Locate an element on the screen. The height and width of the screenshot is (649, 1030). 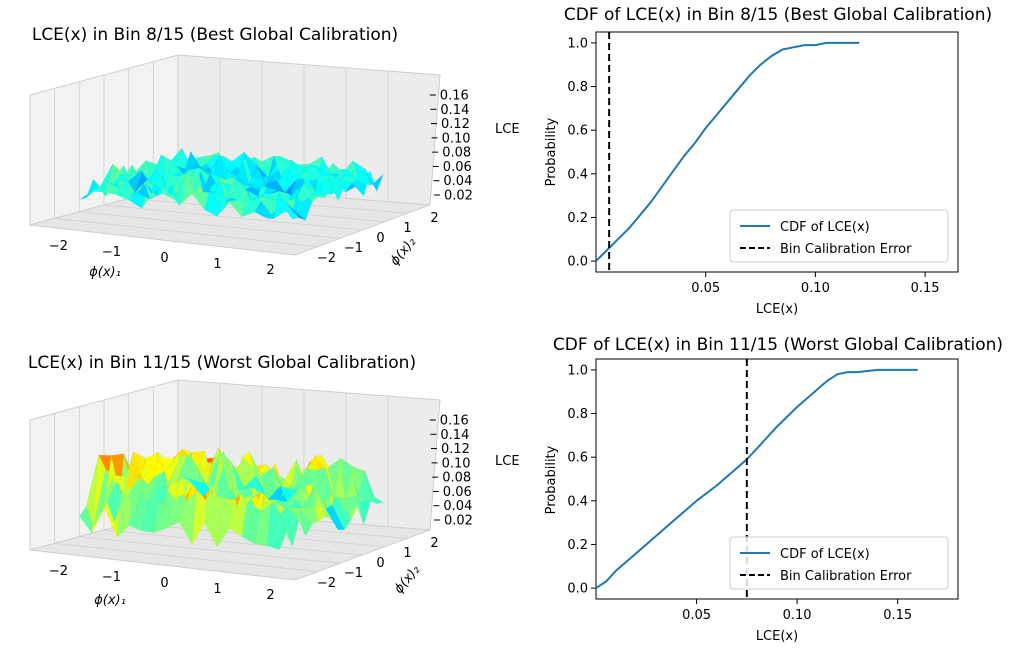
plot-lines is located at coordinates (727, 152).